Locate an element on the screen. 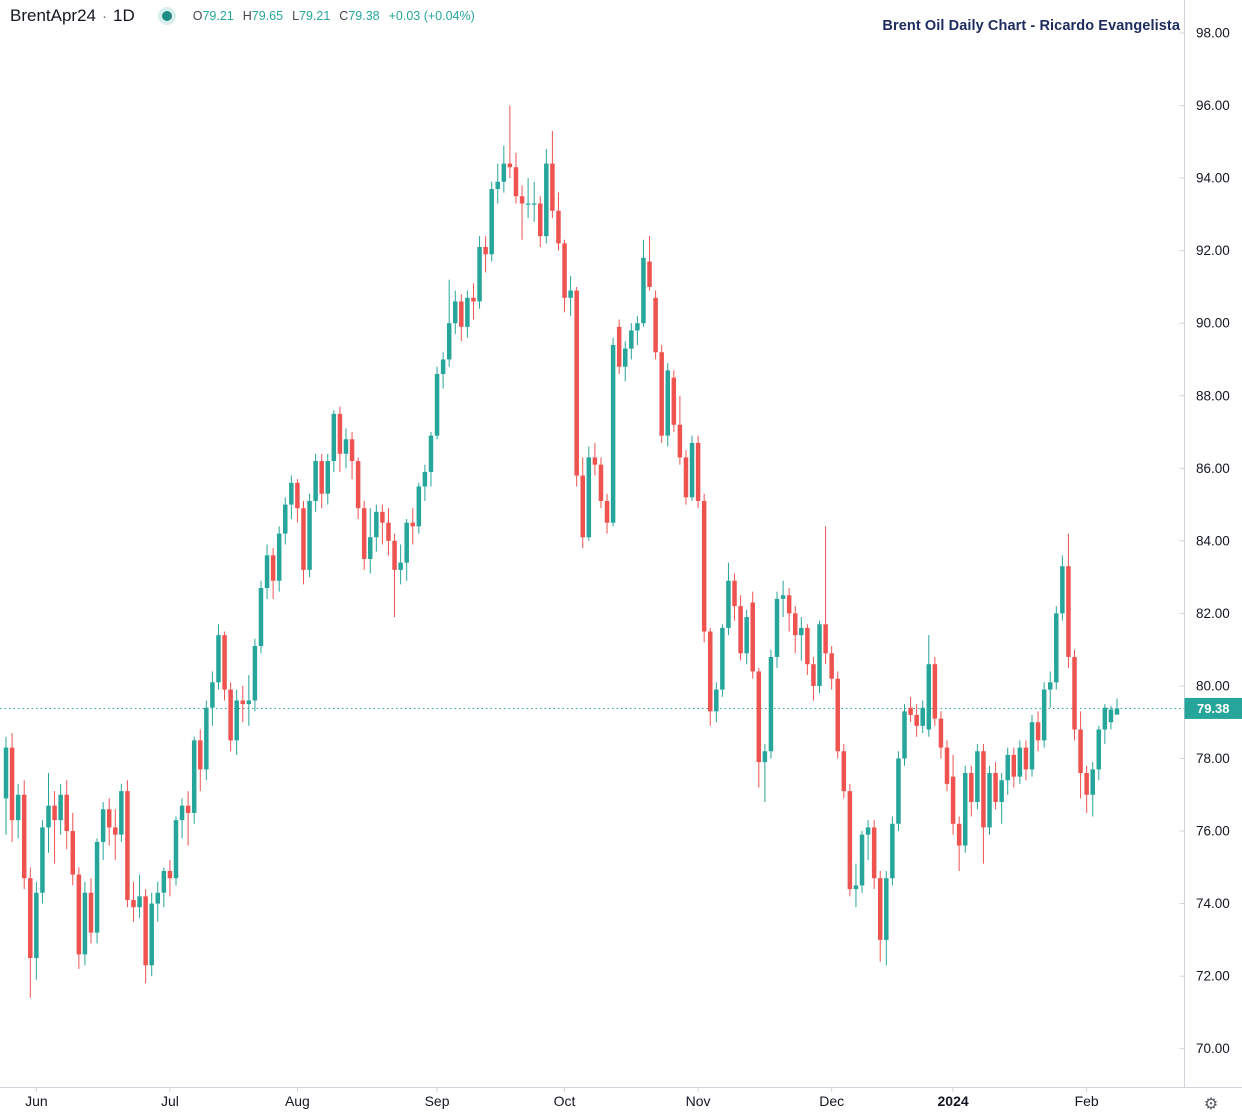 Image resolution: width=1242 pixels, height=1119 pixels. svg-text: Aug is located at coordinates (297, 1101).